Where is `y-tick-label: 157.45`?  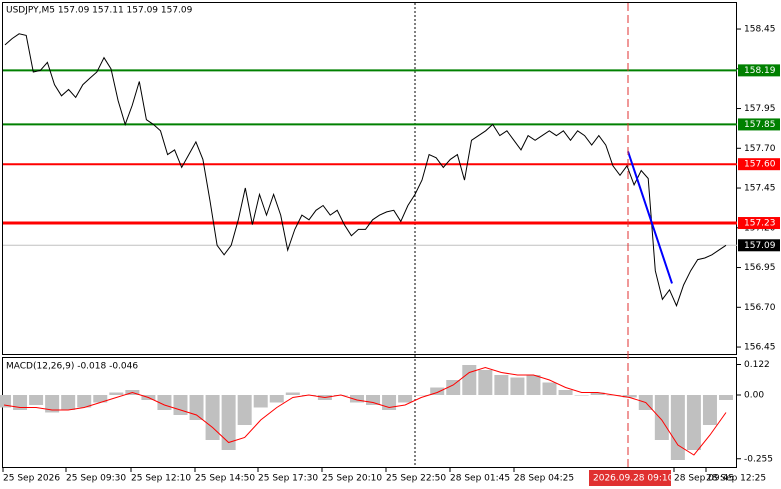 y-tick-label: 157.45 is located at coordinates (760, 189).